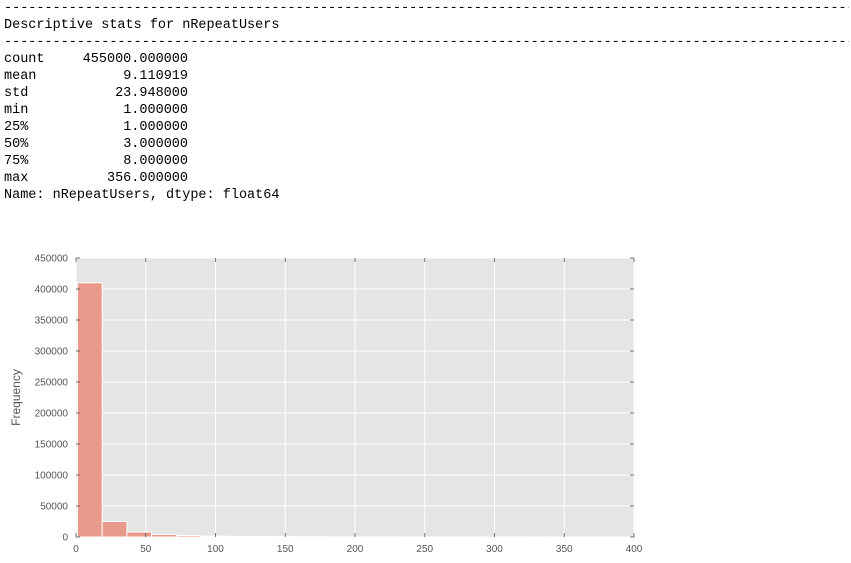  I want to click on x-tick-label: 0, so click(76, 549).